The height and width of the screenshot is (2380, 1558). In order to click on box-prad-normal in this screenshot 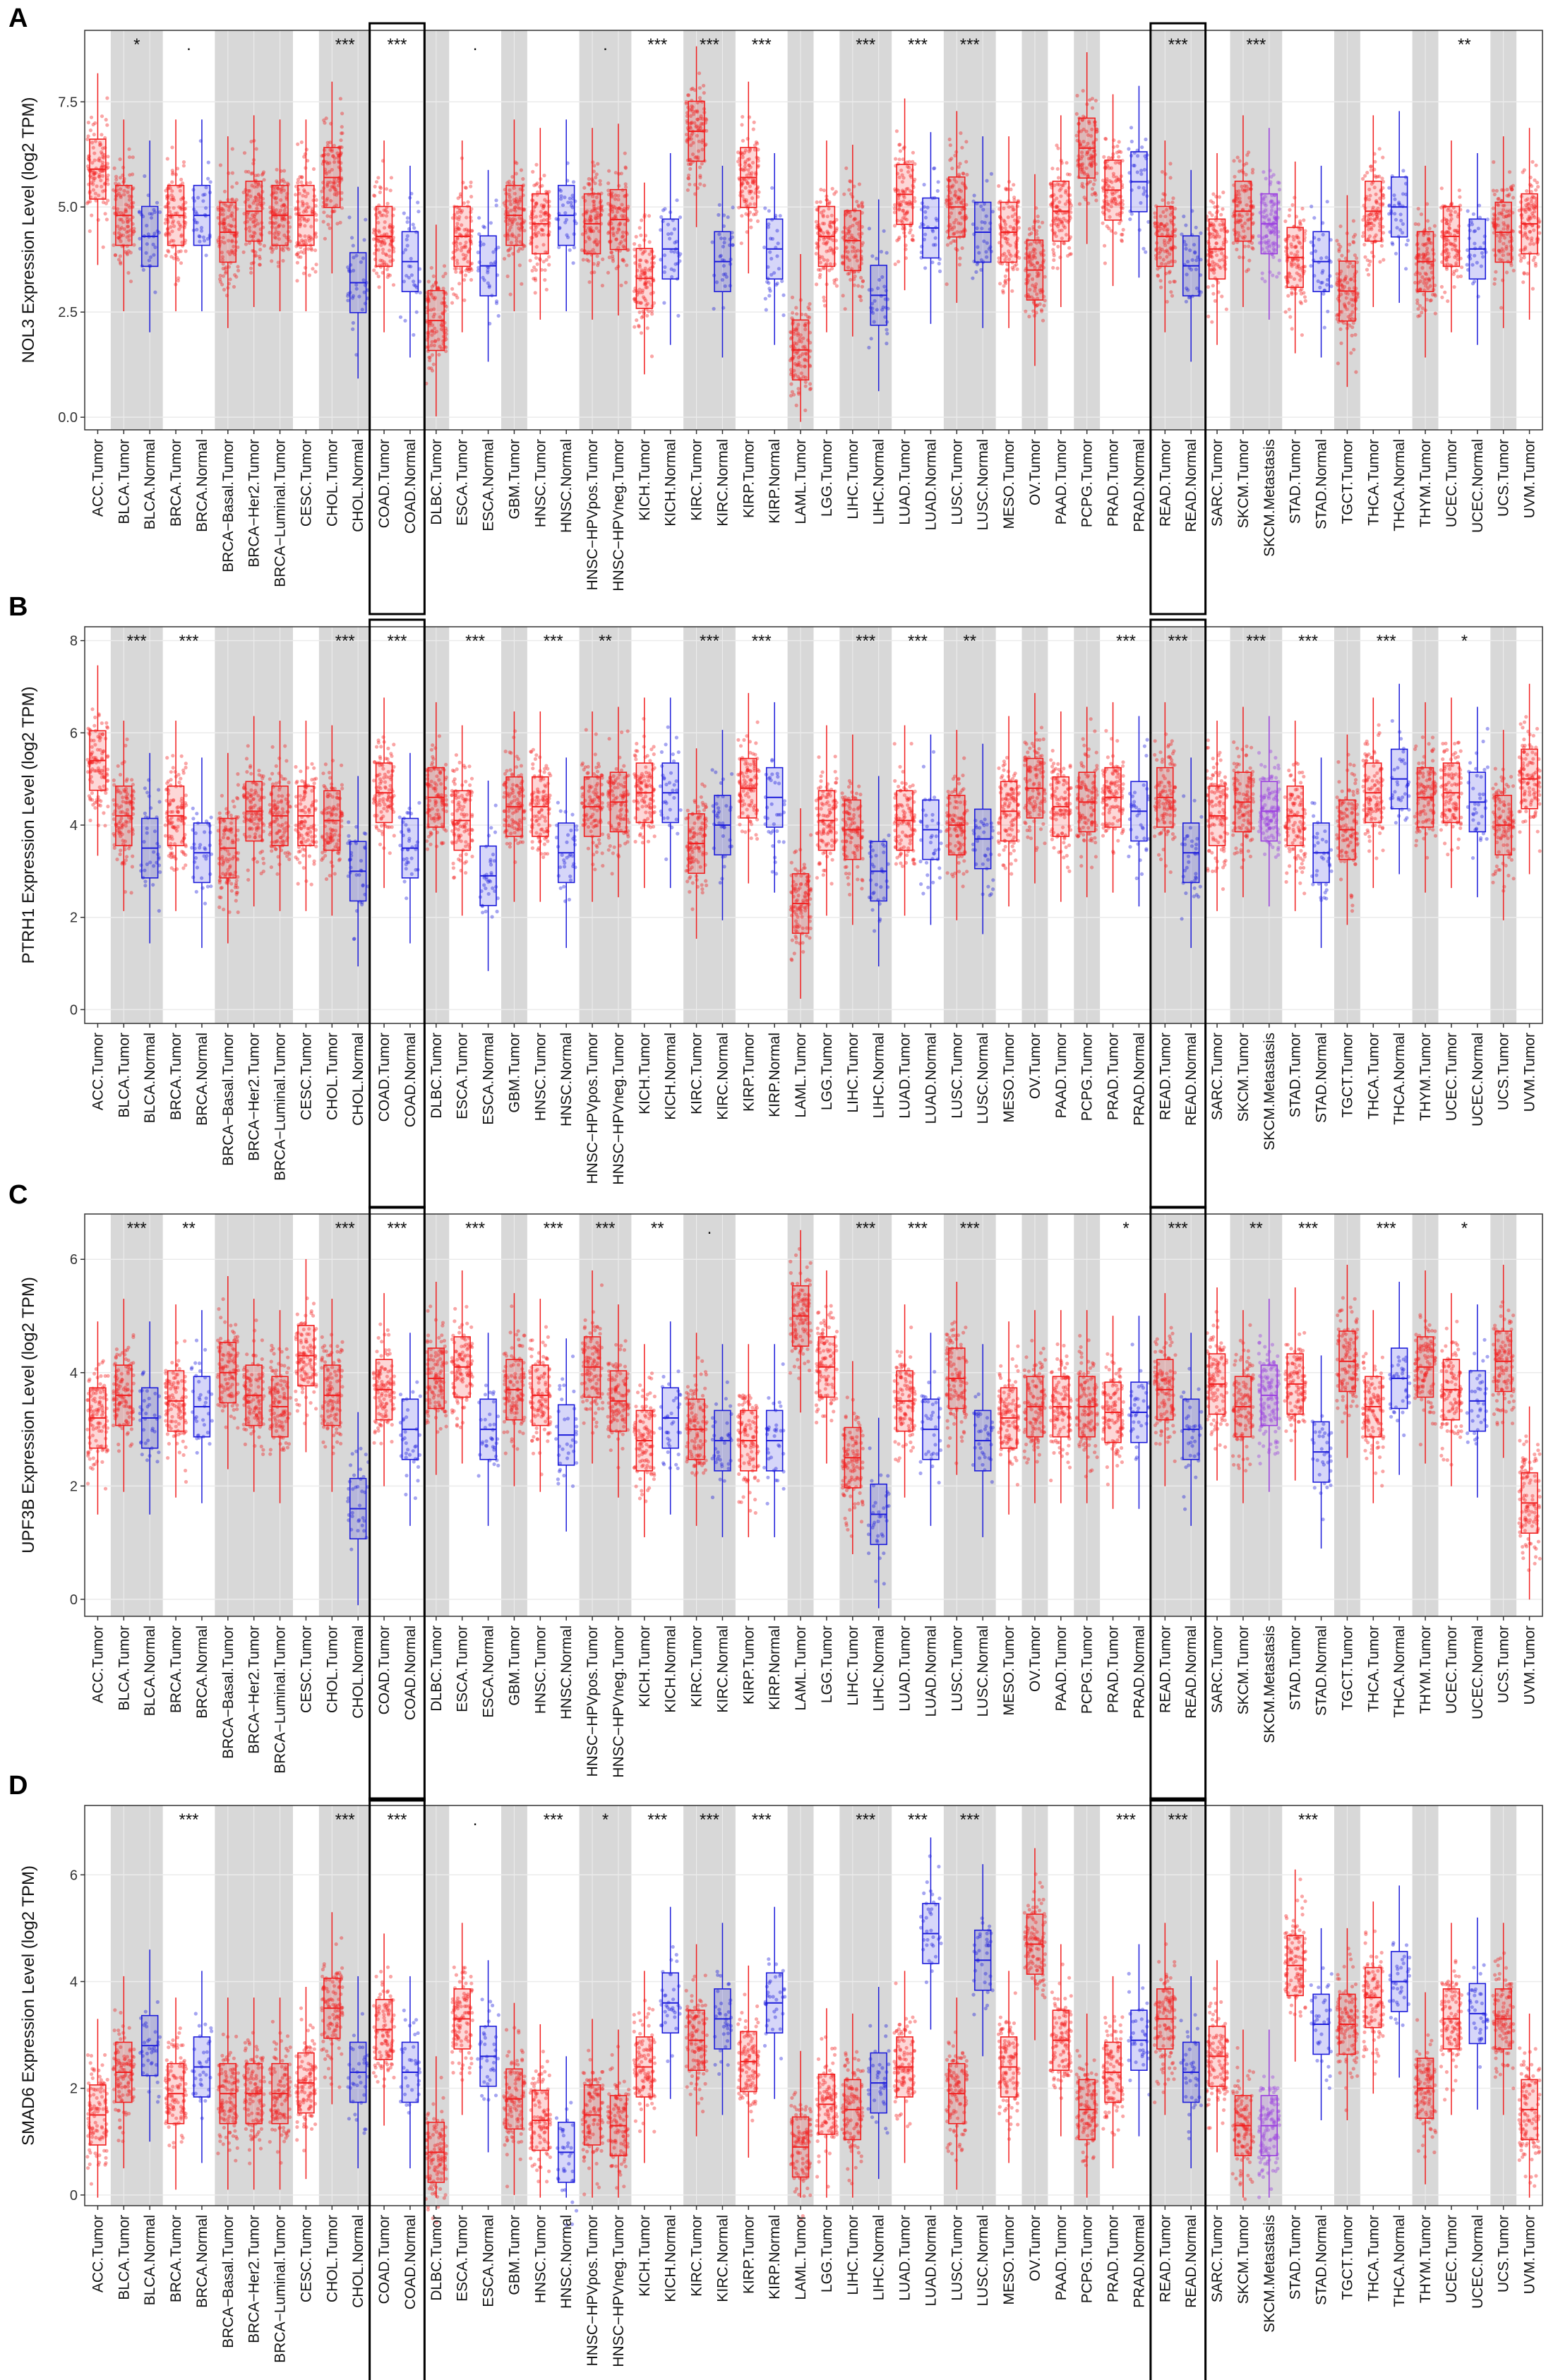, I will do `click(1139, 181)`.